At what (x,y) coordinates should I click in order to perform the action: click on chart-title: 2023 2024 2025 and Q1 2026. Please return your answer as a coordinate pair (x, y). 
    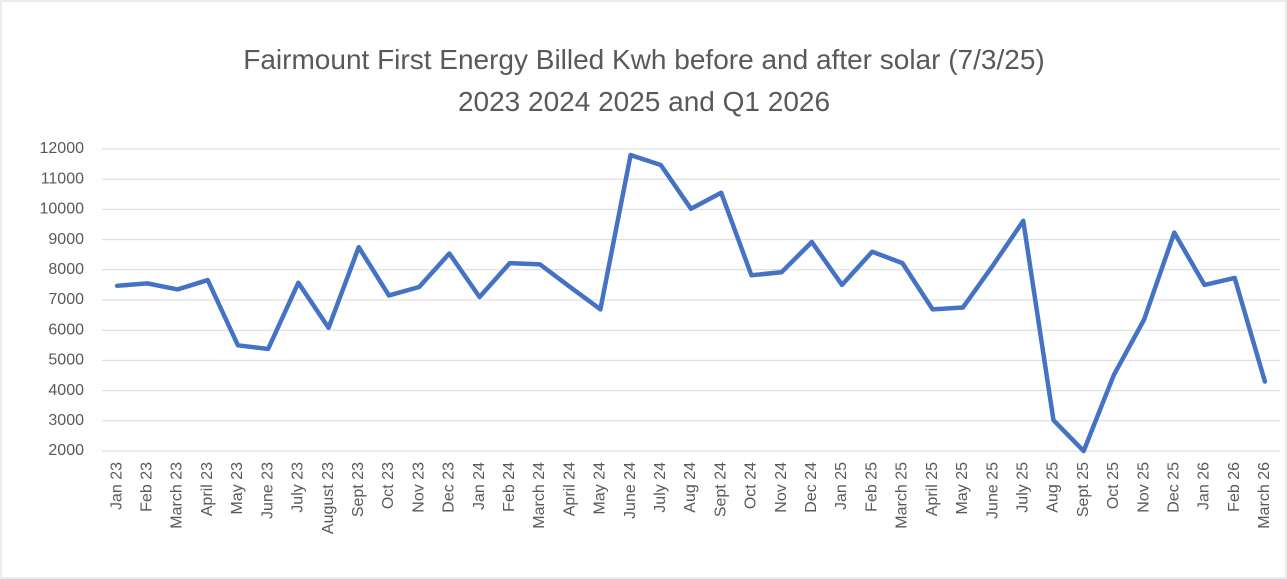
    Looking at the image, I should click on (644, 101).